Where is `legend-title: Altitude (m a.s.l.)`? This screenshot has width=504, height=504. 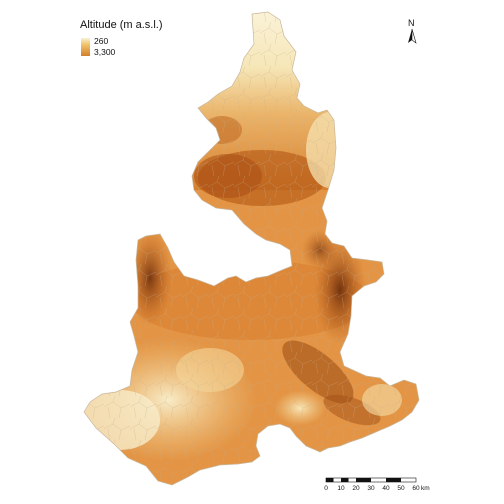 legend-title: Altitude (m a.s.l.) is located at coordinates (121, 25).